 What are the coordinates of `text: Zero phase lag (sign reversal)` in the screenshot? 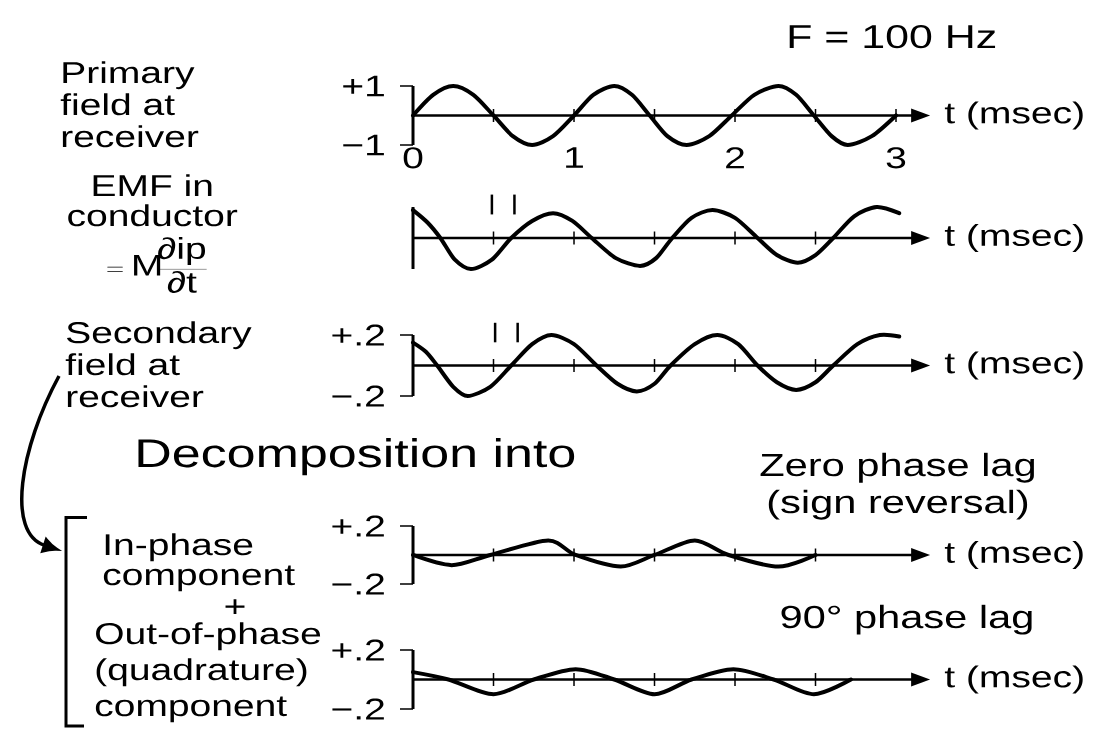 It's located at (897, 486).